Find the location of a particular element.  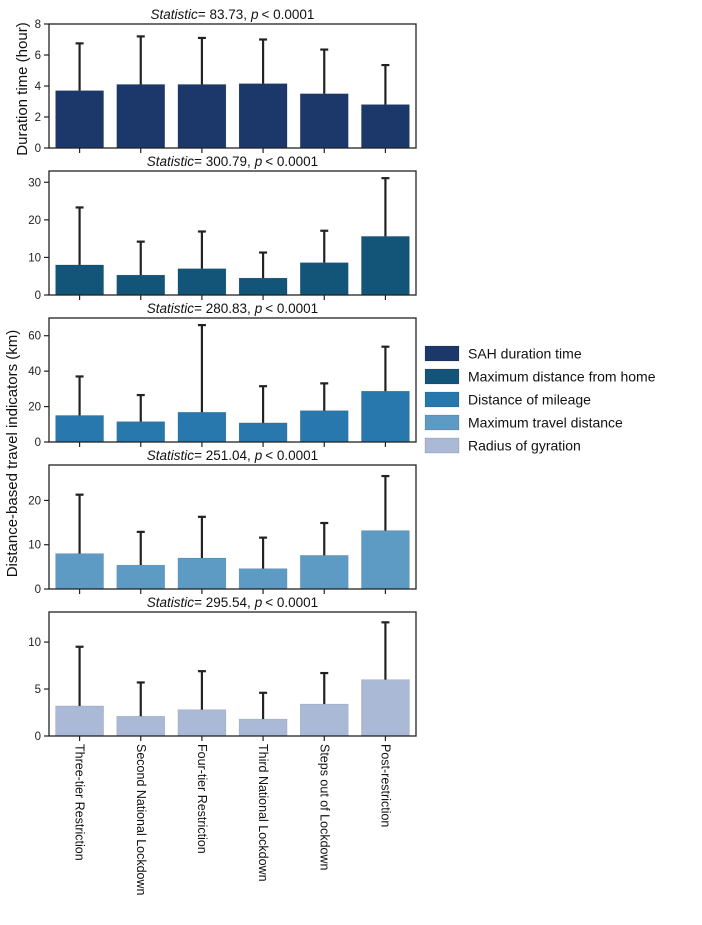

y-tick-label: 2 is located at coordinates (38, 118).